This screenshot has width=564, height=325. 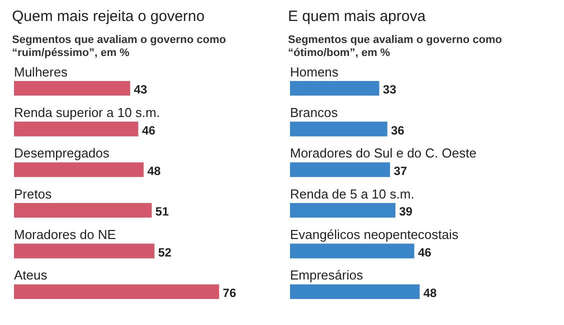 What do you see at coordinates (314, 72) in the screenshot?
I see `y-tick-label: Homens` at bounding box center [314, 72].